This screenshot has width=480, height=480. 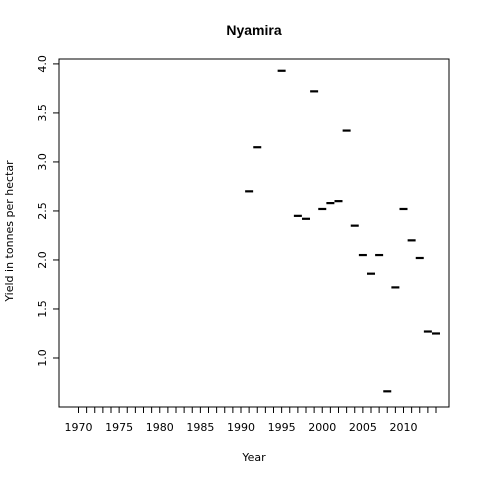 I want to click on x-tick-label: 2000, so click(x=322, y=427).